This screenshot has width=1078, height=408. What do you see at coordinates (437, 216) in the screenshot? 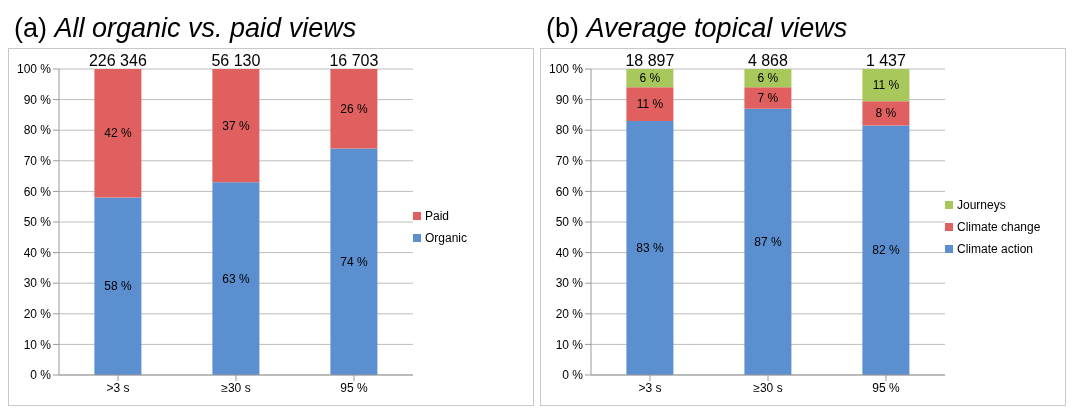
I see `legend-label: Paid` at bounding box center [437, 216].